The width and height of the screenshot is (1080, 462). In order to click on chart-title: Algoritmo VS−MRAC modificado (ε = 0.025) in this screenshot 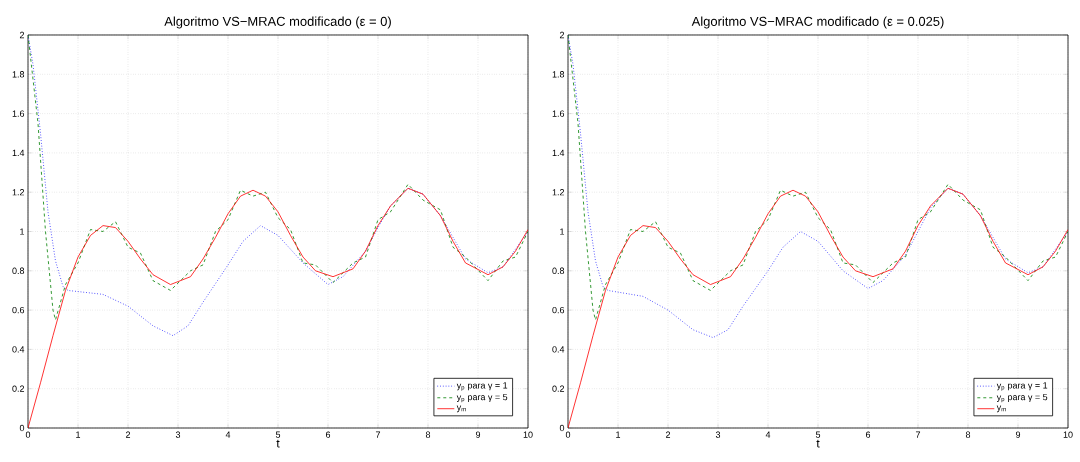, I will do `click(817, 22)`.